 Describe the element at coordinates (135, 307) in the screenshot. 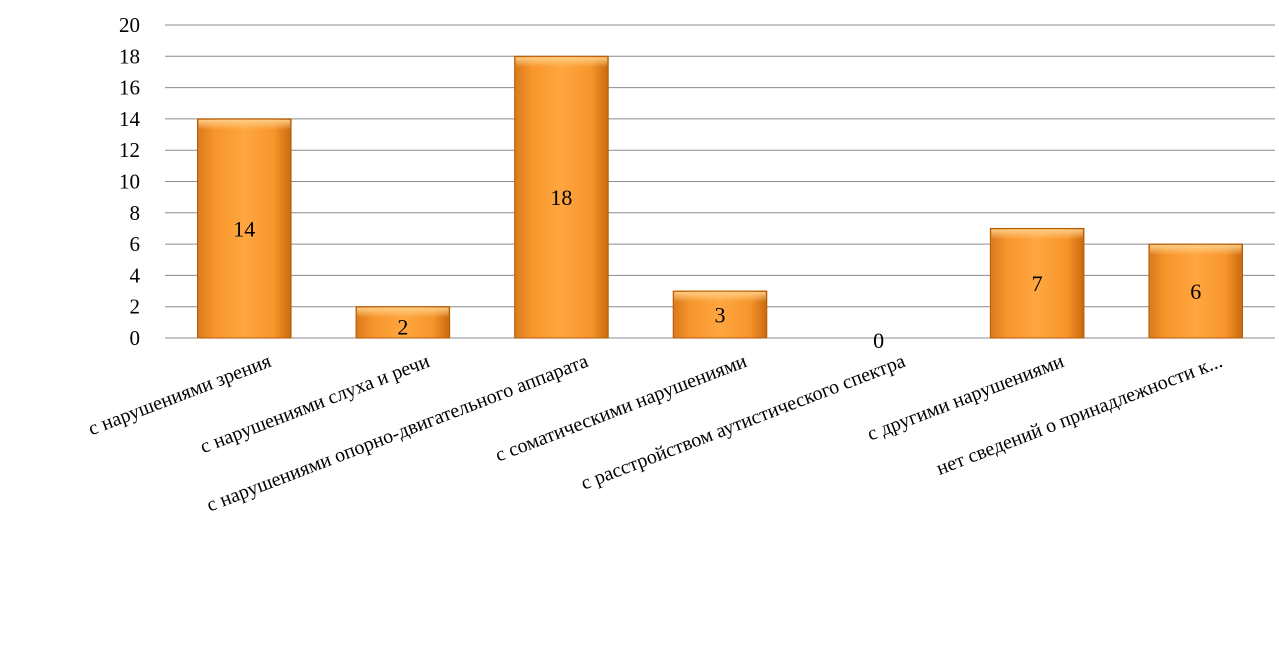

I see `y-tick-label: 2` at that location.